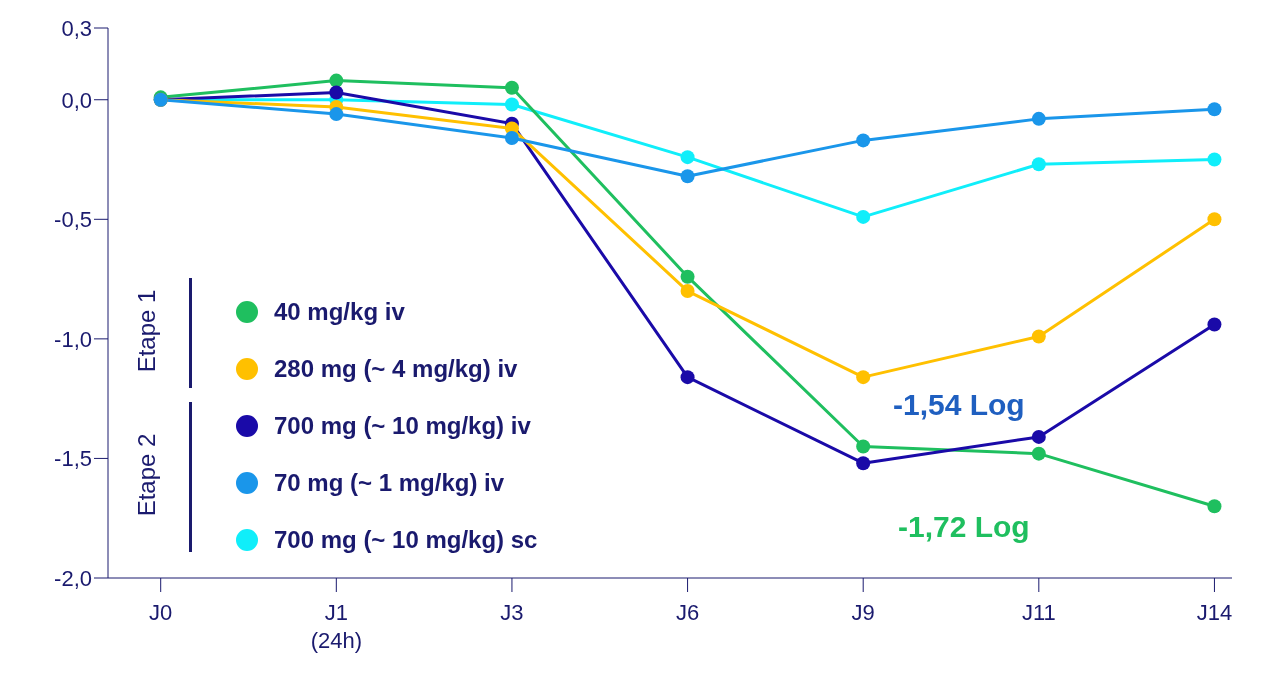 This screenshot has width=1270, height=676. I want to click on legend-label: 70 mg (~ 1 mg/kg) iv, so click(389, 482).